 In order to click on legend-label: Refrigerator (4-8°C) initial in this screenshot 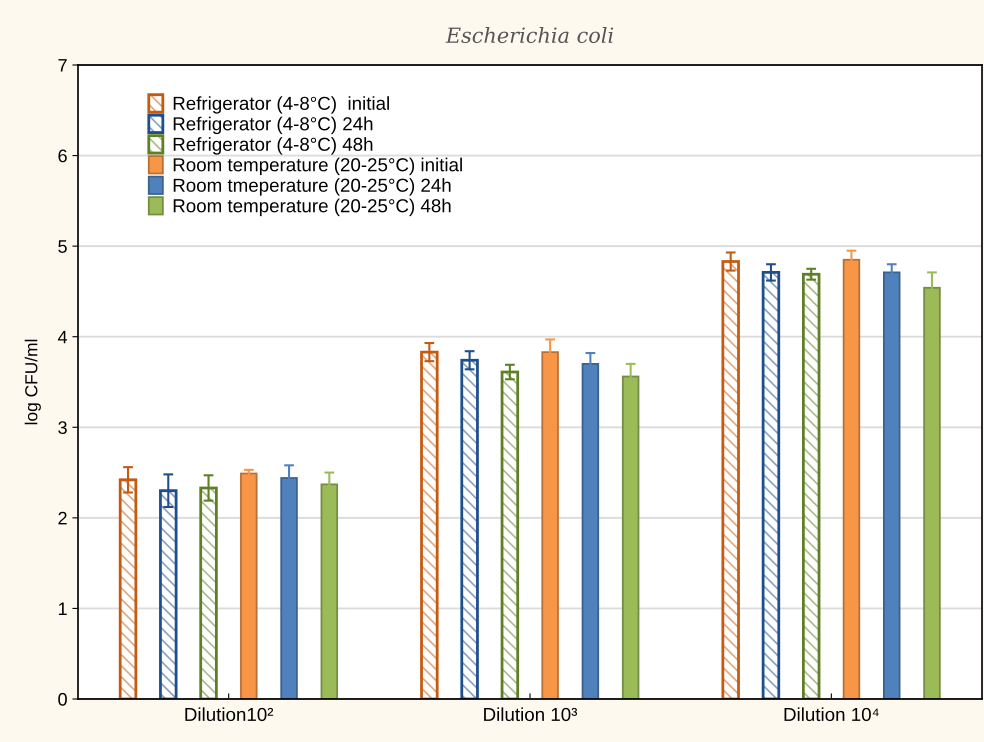, I will do `click(281, 105)`.